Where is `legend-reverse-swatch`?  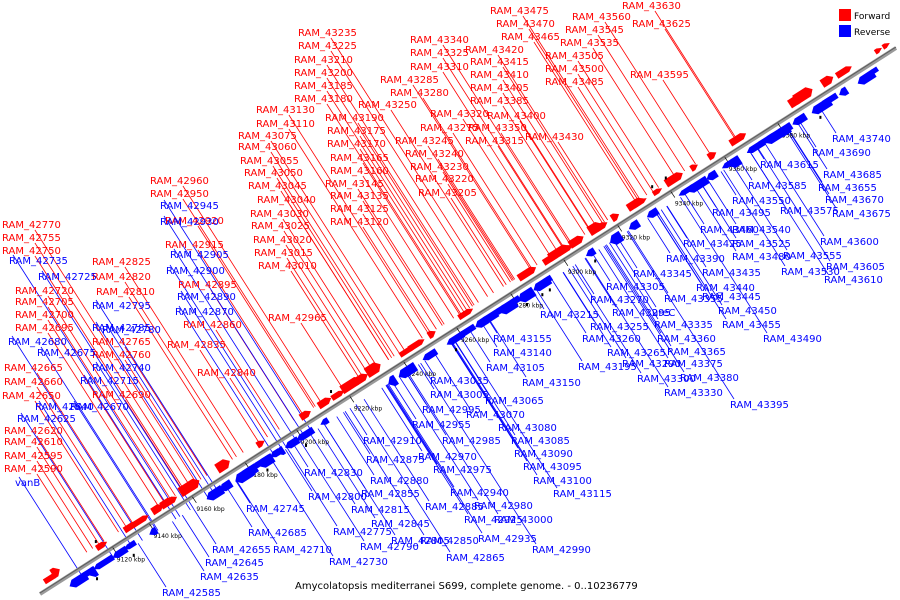
legend-reverse-swatch is located at coordinates (845, 31).